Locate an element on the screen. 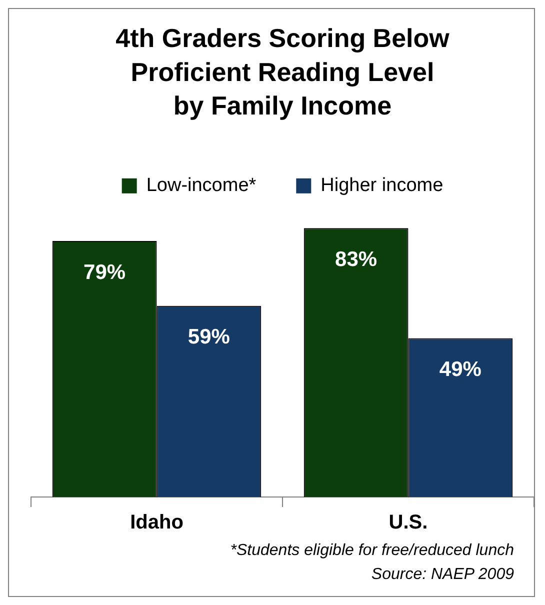  data-label: 79% is located at coordinates (105, 272).